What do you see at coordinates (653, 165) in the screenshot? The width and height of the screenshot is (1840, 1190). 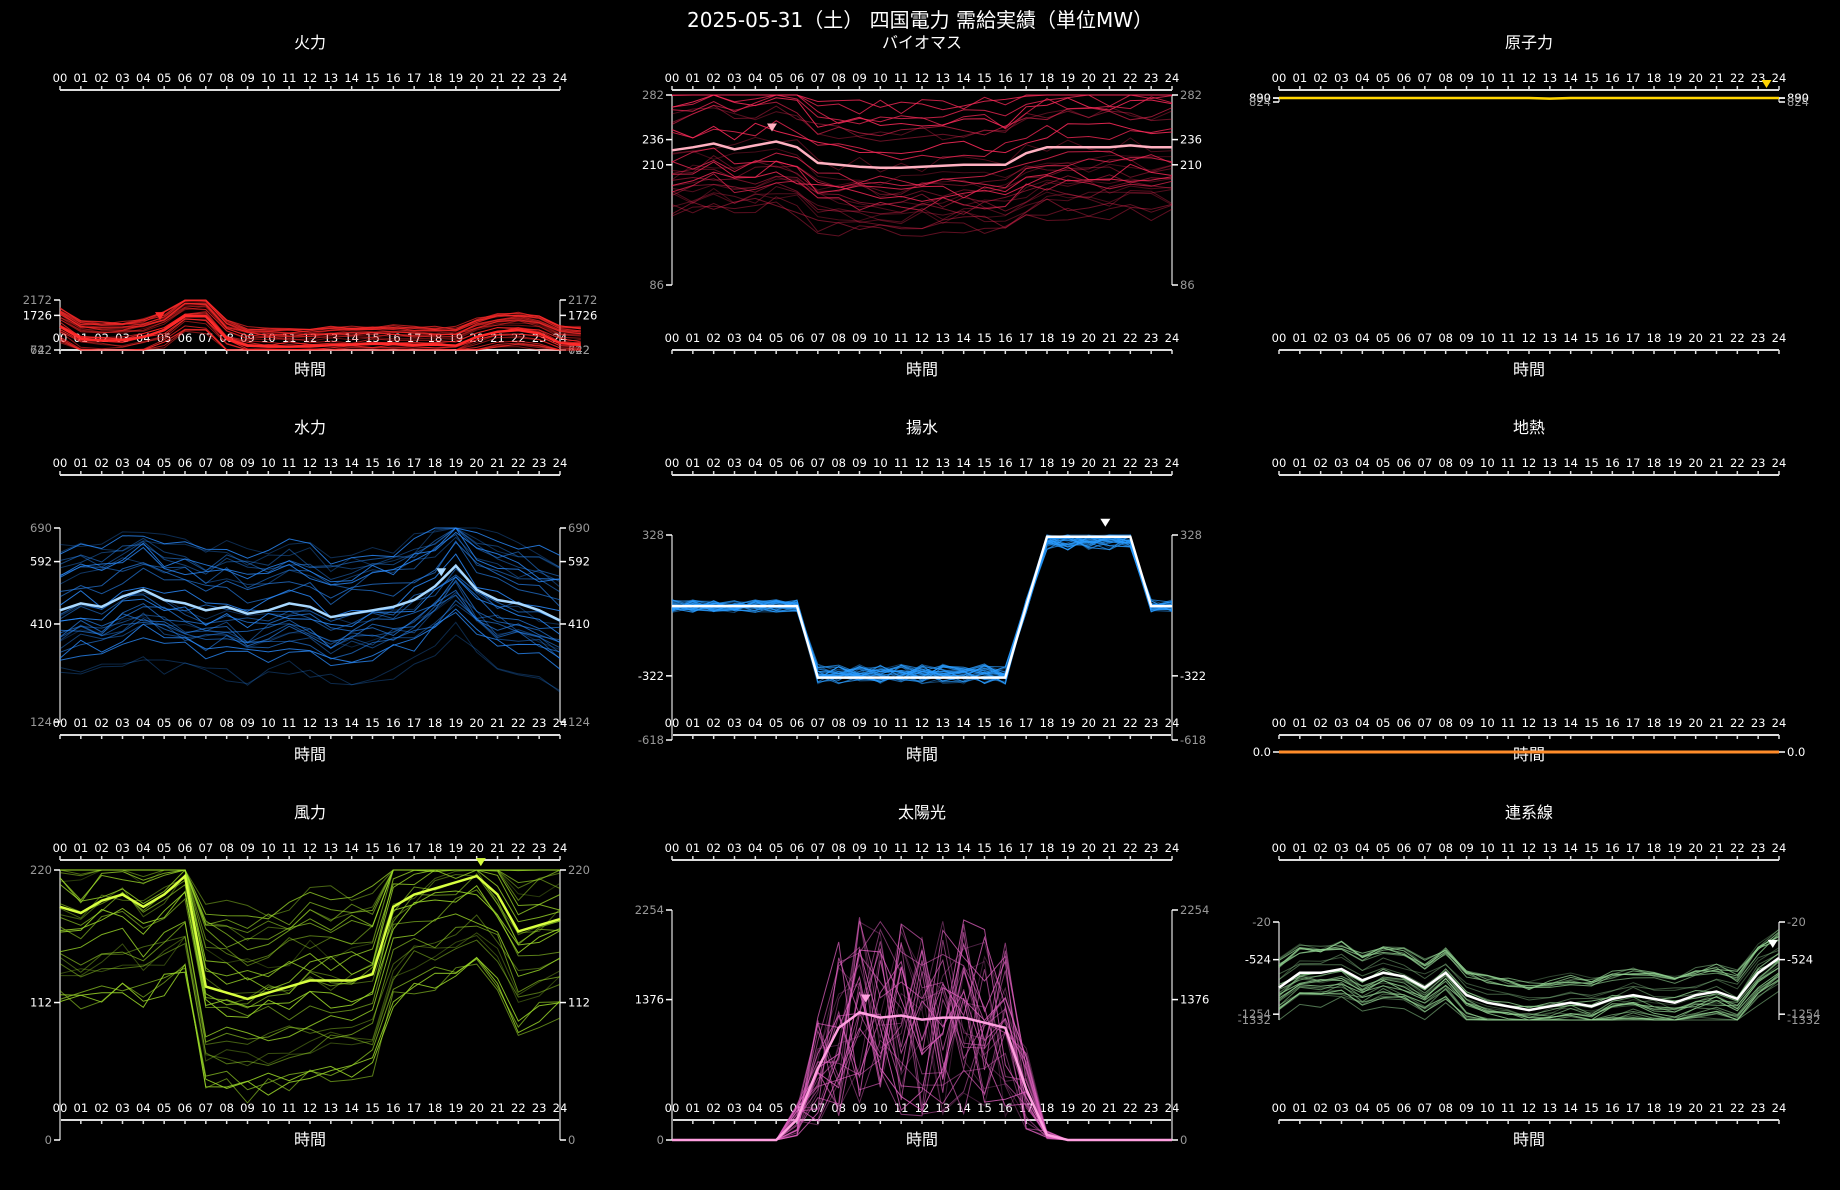 I see `y-tick-label-left: 210` at bounding box center [653, 165].